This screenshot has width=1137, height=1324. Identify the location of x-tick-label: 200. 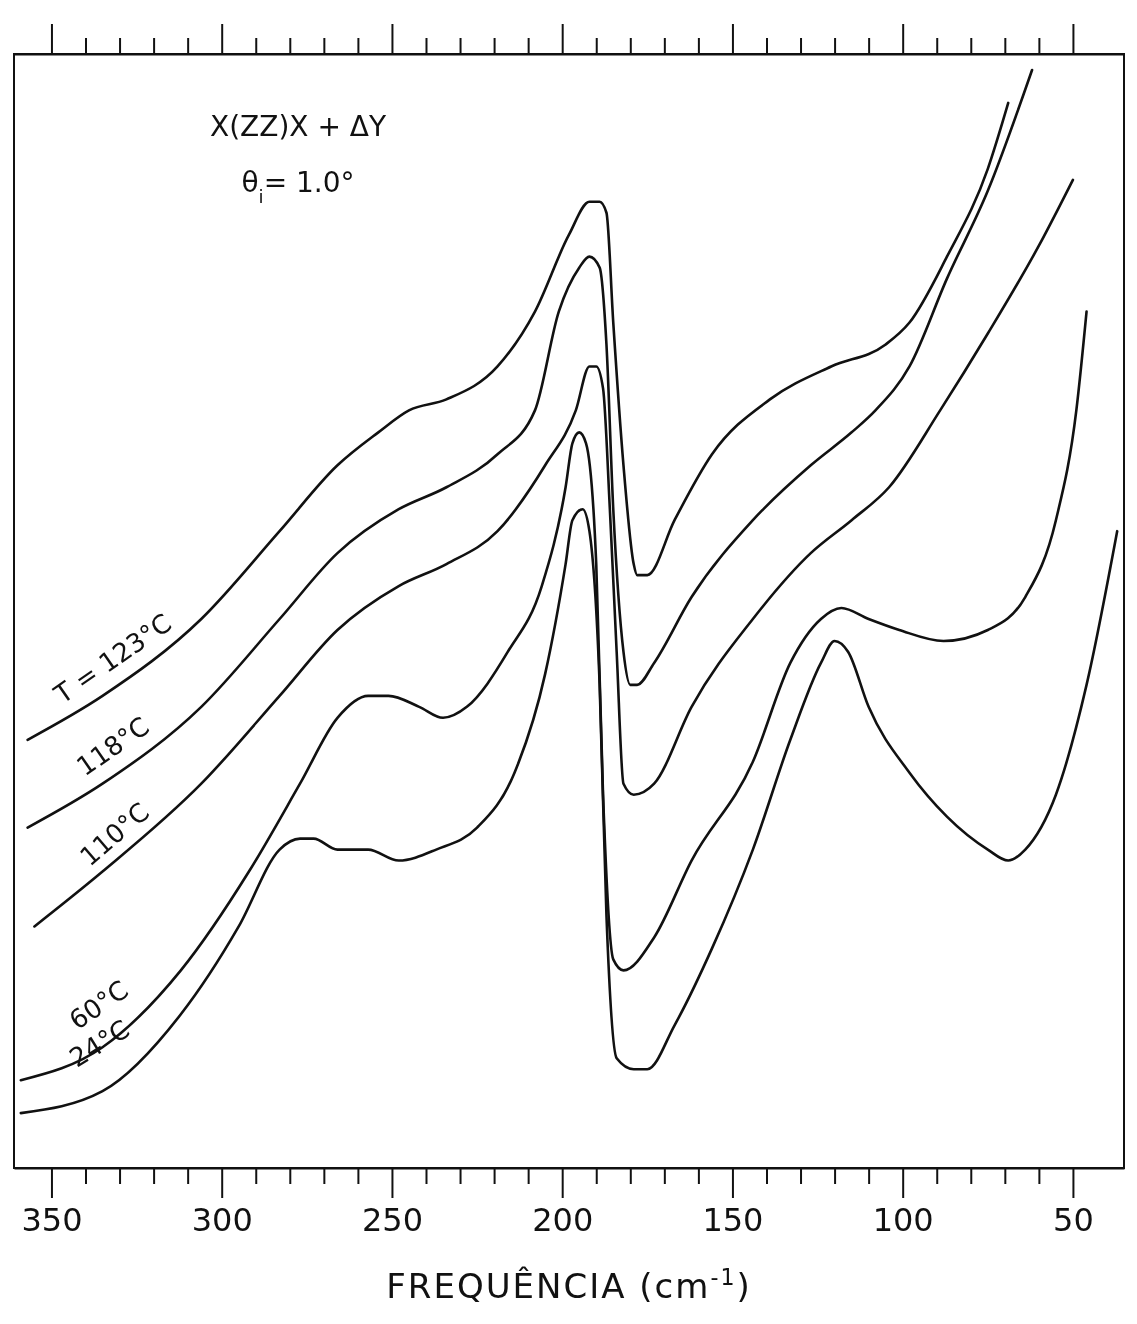
(563, 1219).